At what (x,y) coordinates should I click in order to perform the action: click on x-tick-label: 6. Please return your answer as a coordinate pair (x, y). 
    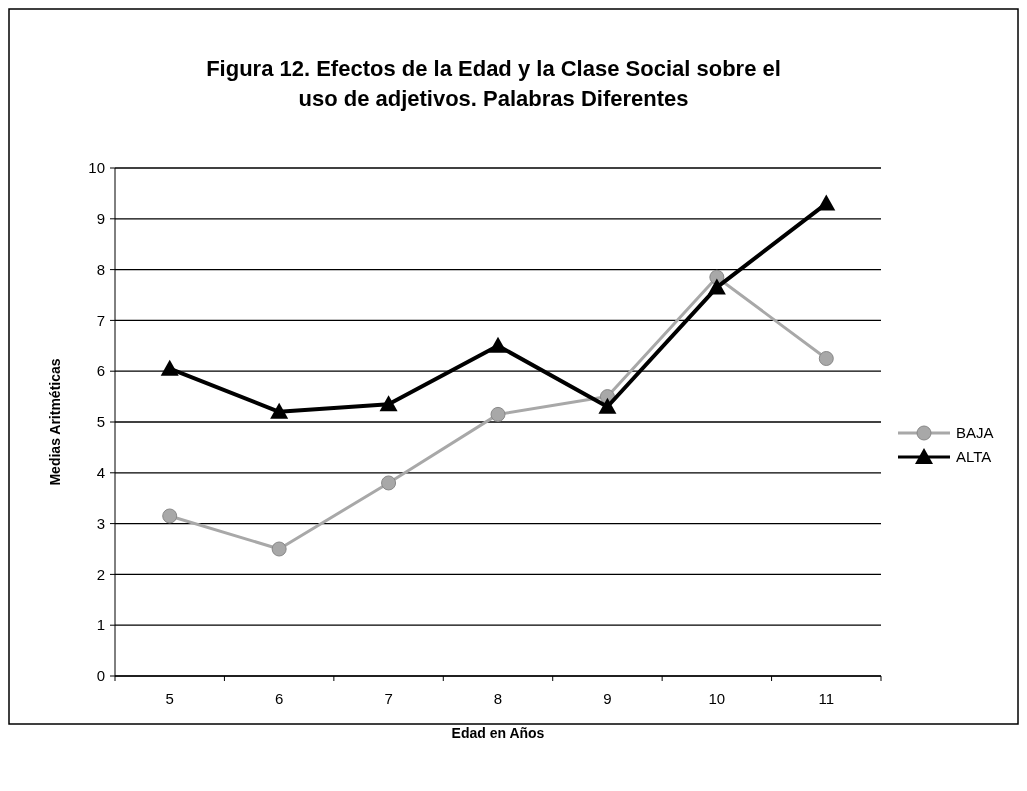
    Looking at the image, I should click on (279, 698).